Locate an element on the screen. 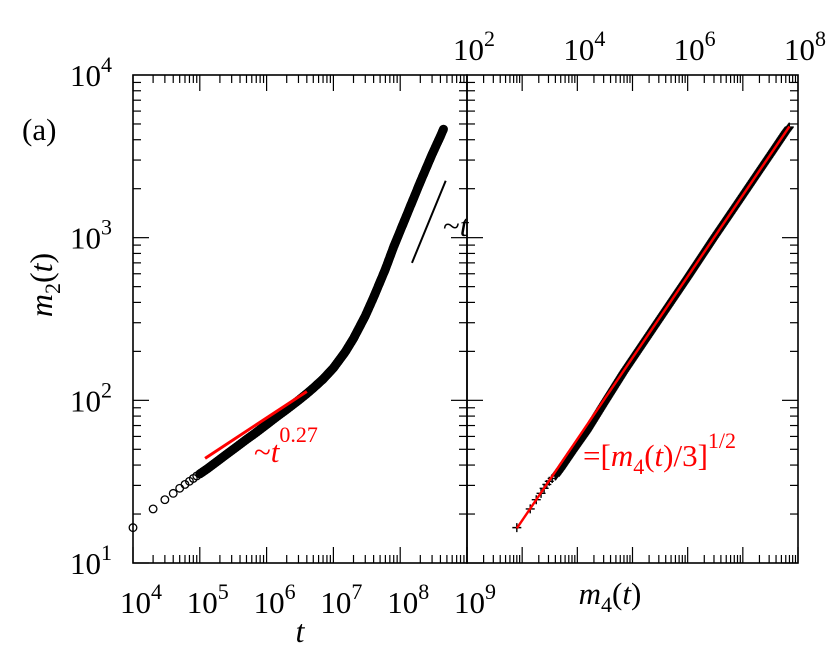 The image size is (830, 664). y-tick-label: 10² is located at coordinates (91, 397).